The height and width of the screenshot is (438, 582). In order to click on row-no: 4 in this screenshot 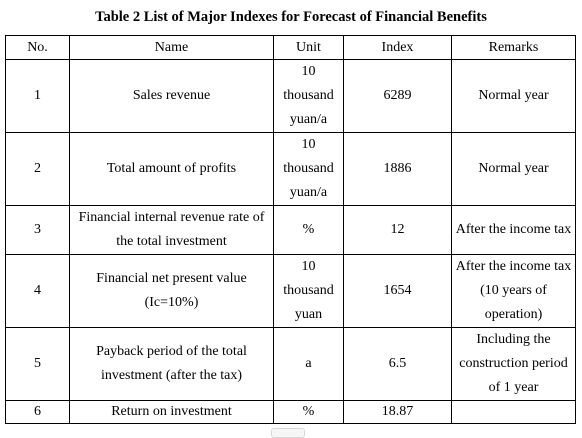, I will do `click(37, 291)`.